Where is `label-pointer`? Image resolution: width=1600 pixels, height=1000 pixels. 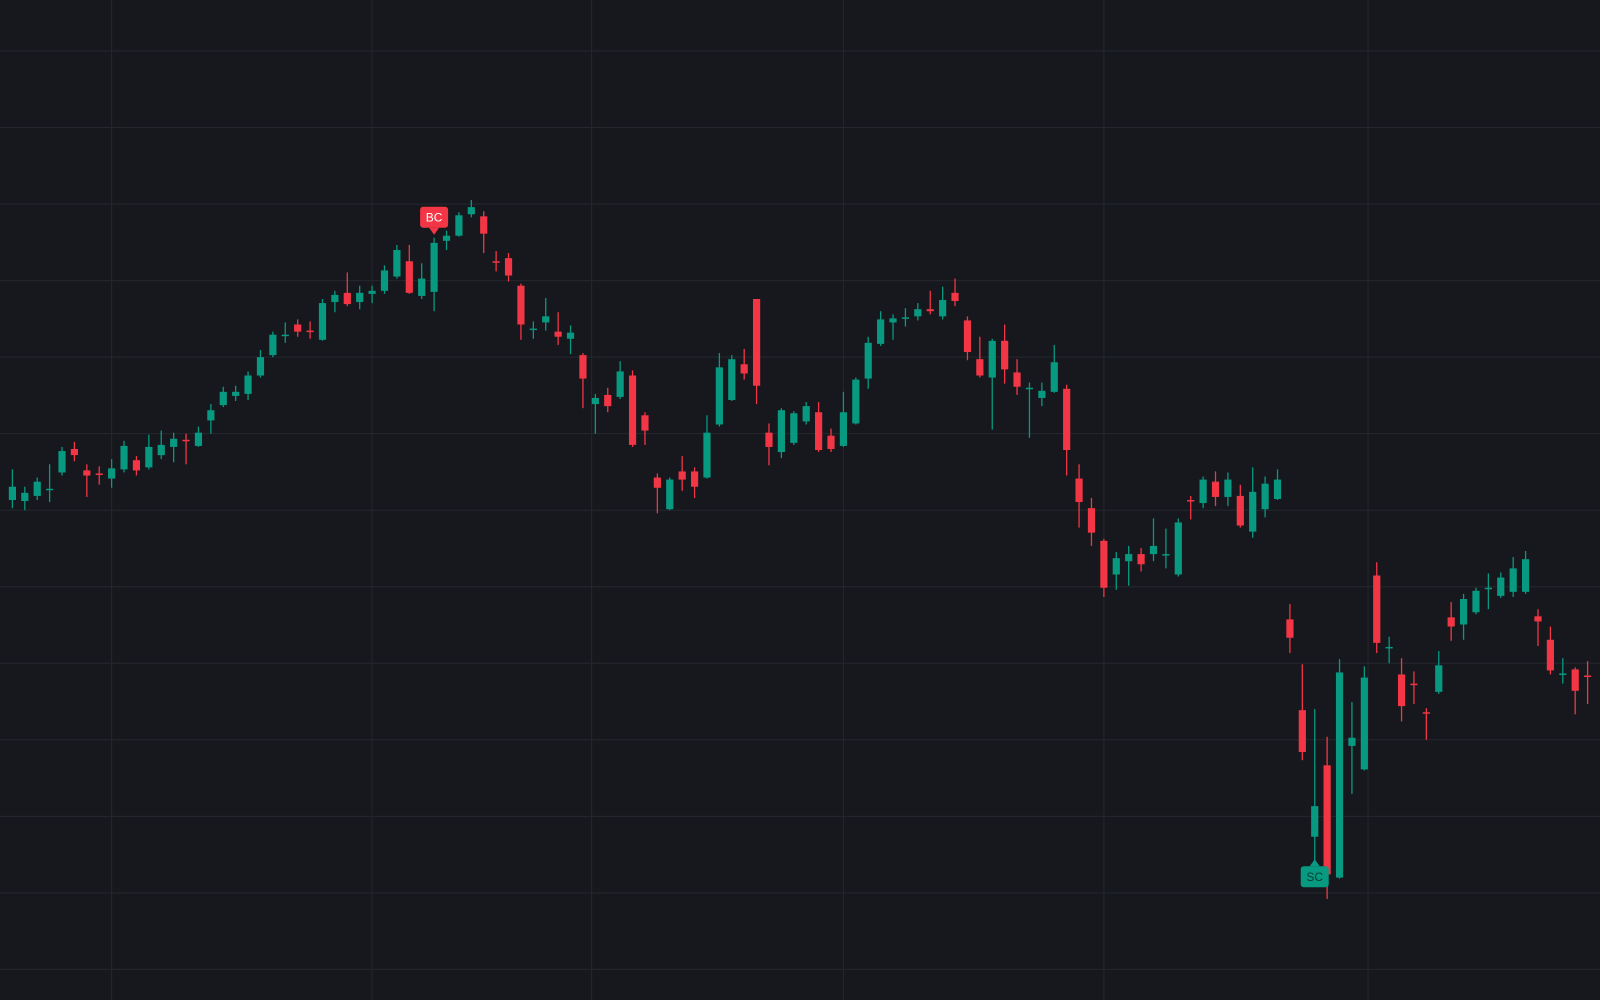
label-pointer is located at coordinates (1314, 863).